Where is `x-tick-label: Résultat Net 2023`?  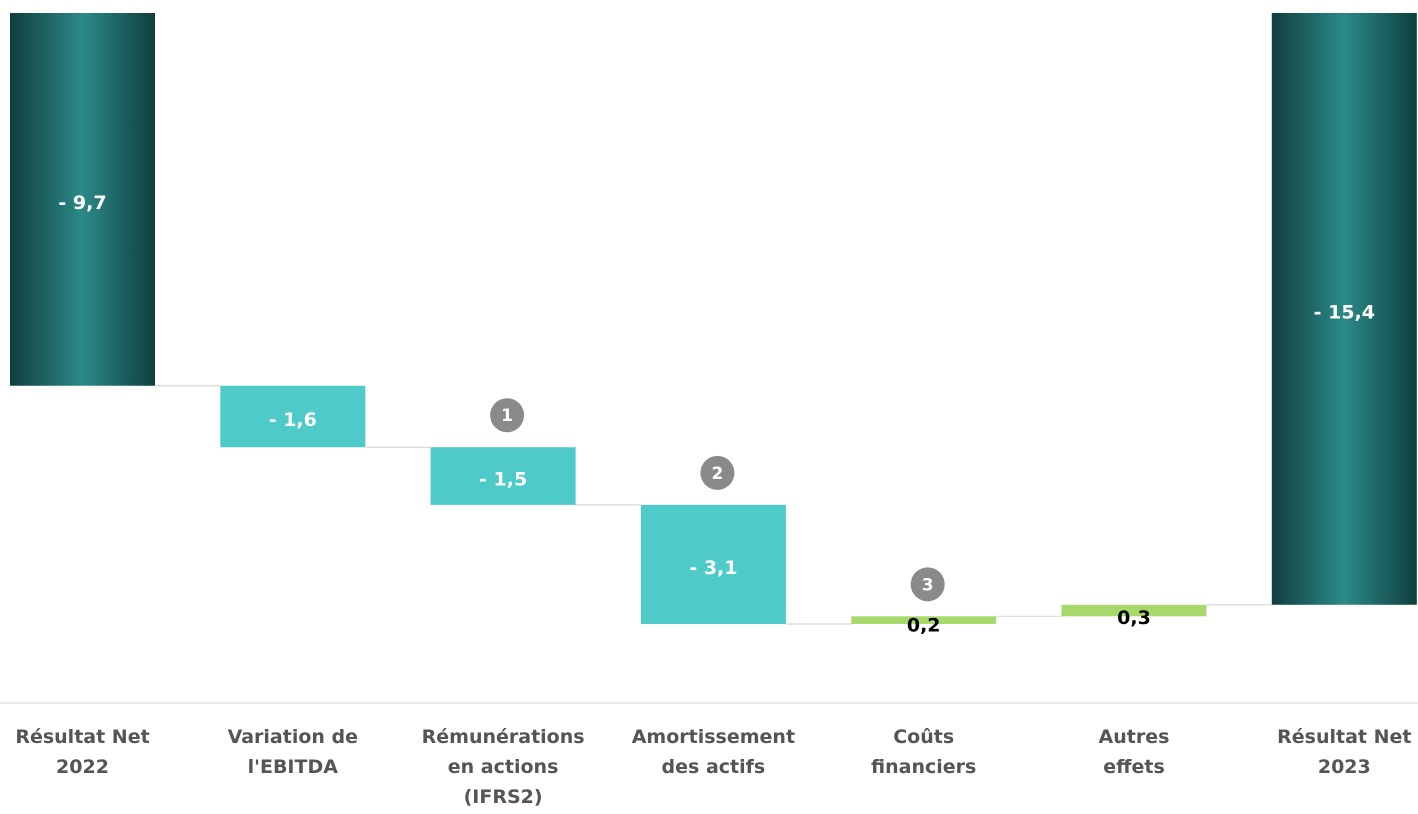
x-tick-label: Résultat Net 2023 is located at coordinates (1344, 752).